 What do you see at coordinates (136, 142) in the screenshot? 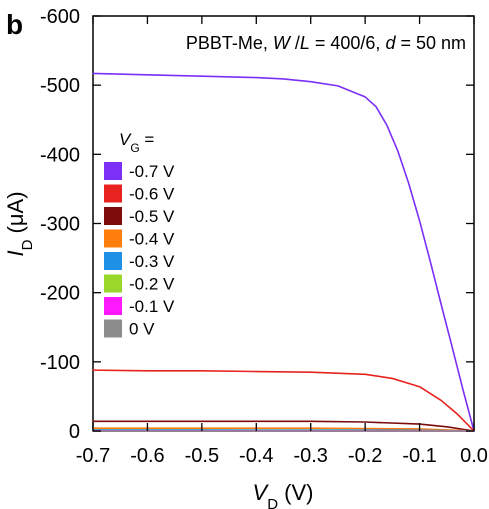
I see `legend-title: VG =` at bounding box center [136, 142].